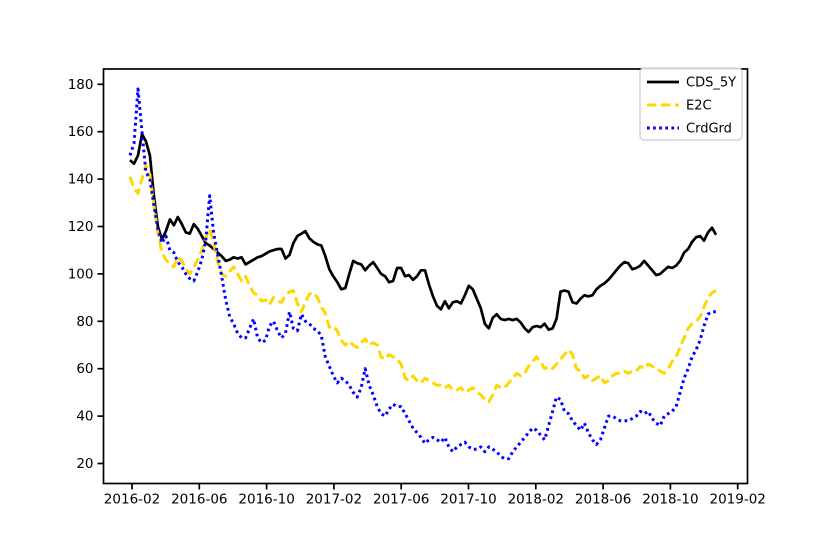  Describe the element at coordinates (81, 274) in the screenshot. I see `y-tick-label: 100` at that location.